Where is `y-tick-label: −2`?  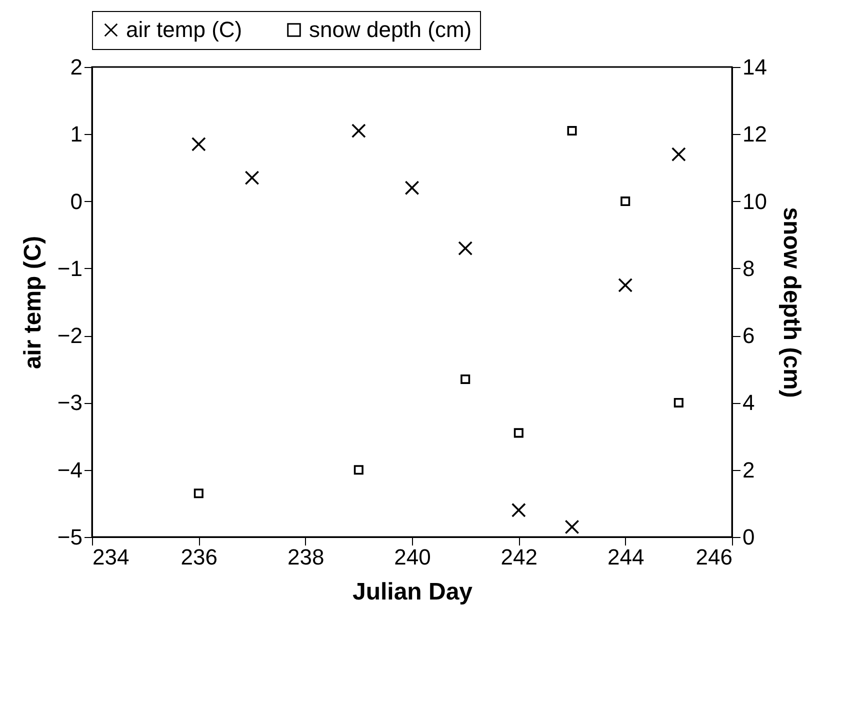
y-tick-label: −2 is located at coordinates (69, 335).